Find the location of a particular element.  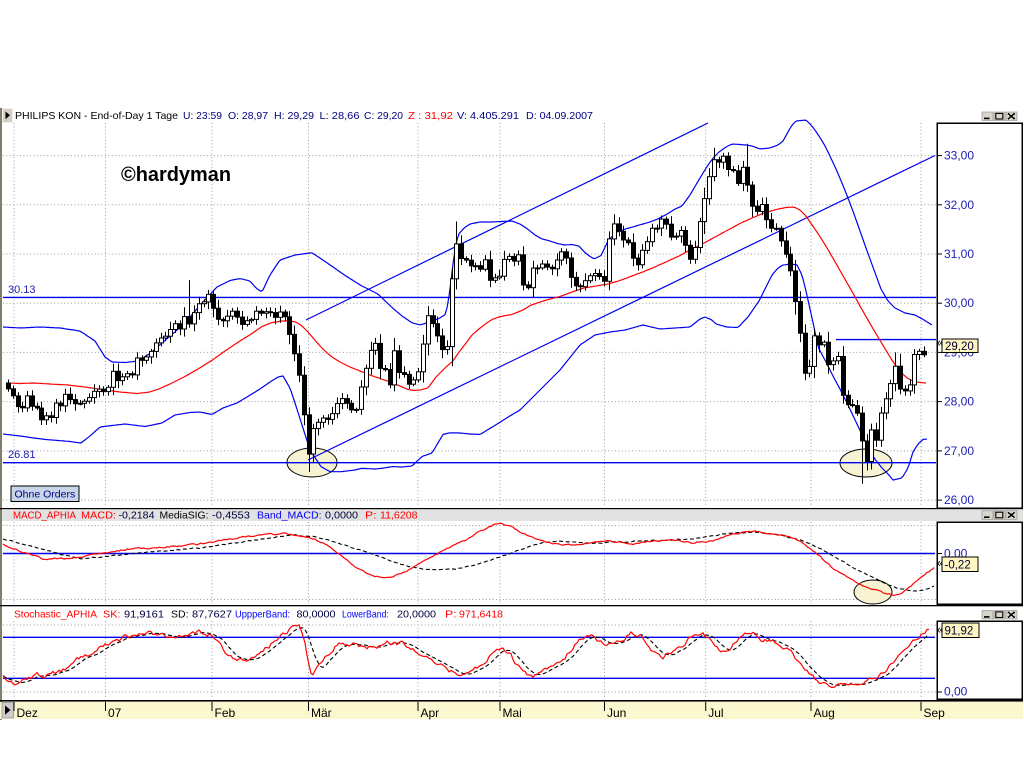

svg-text: Ohne Orders is located at coordinates (45, 495).